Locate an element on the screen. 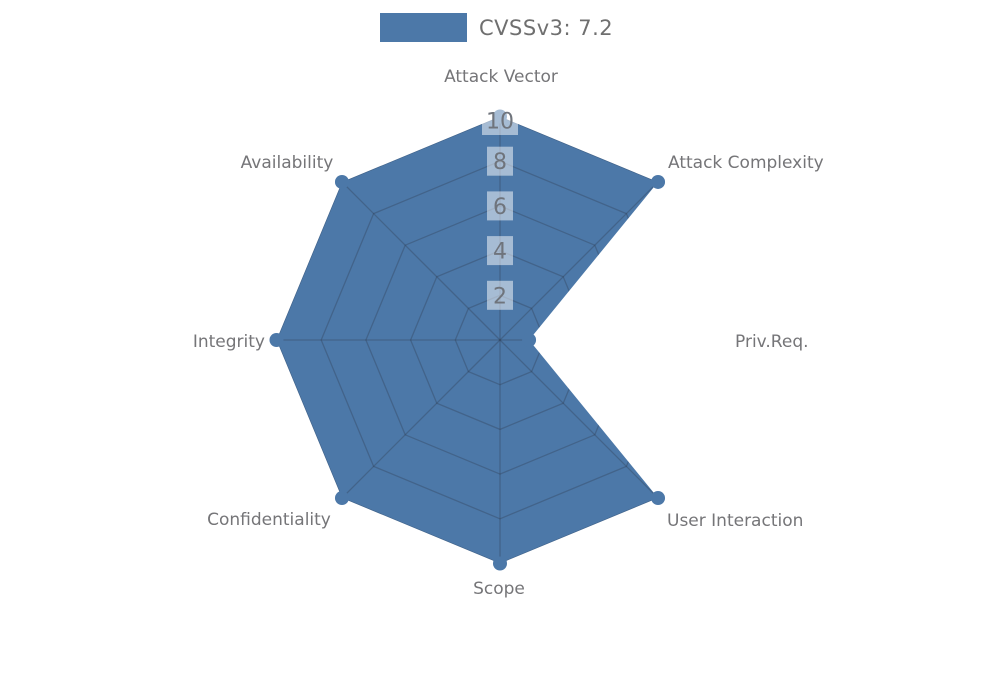 This screenshot has width=1000, height=700. radial-tick-4: 4 is located at coordinates (500, 251).